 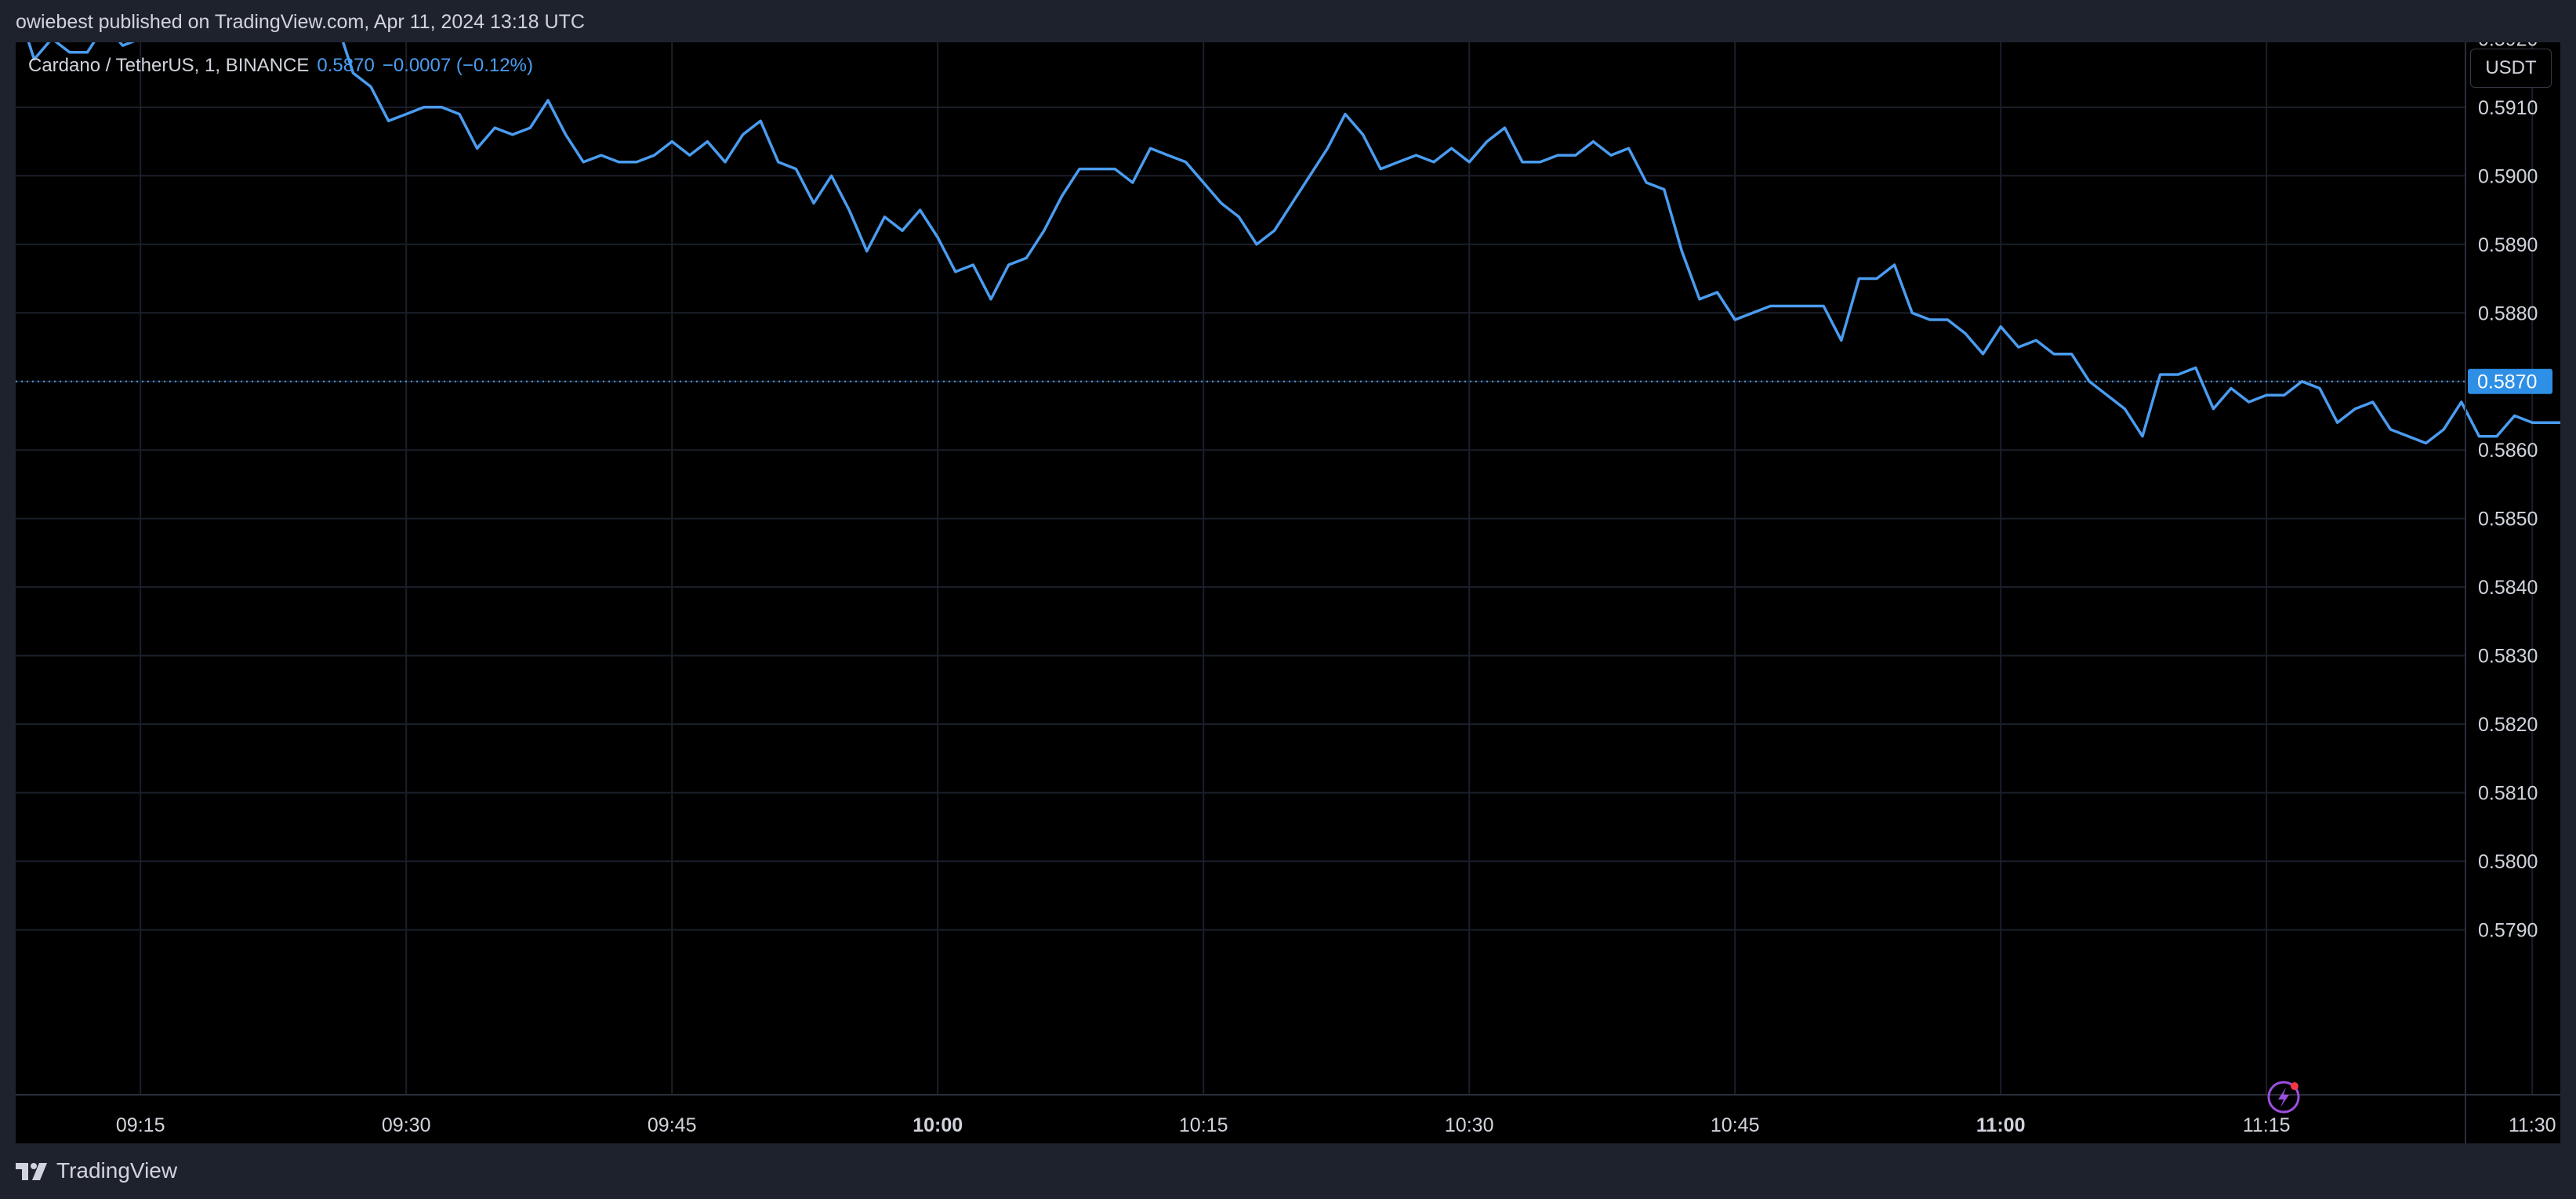 I want to click on last-price-badge, so click(x=2510, y=381).